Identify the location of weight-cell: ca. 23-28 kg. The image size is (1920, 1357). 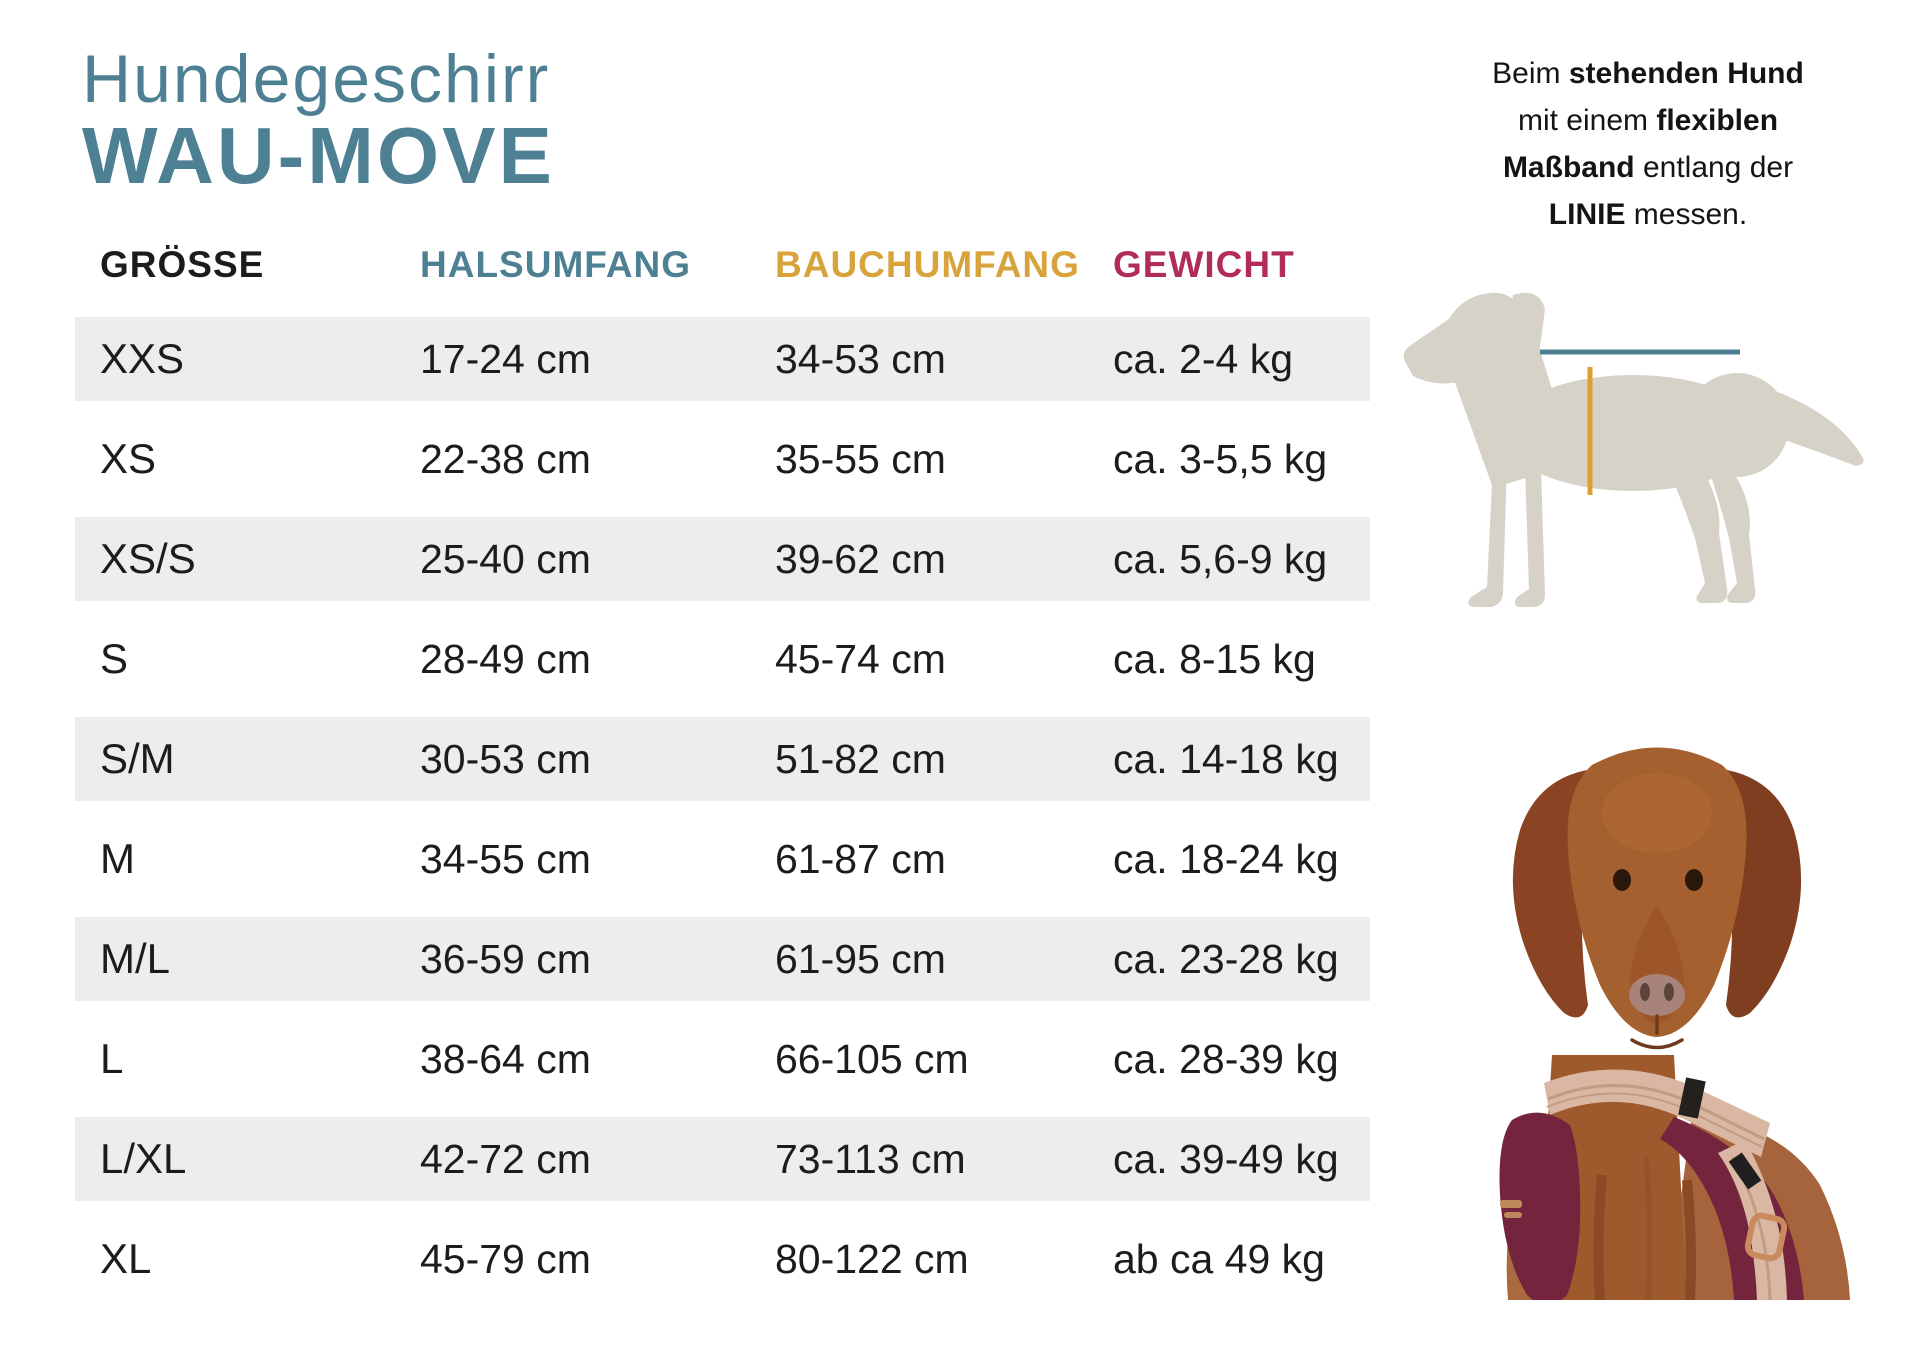
(1226, 958).